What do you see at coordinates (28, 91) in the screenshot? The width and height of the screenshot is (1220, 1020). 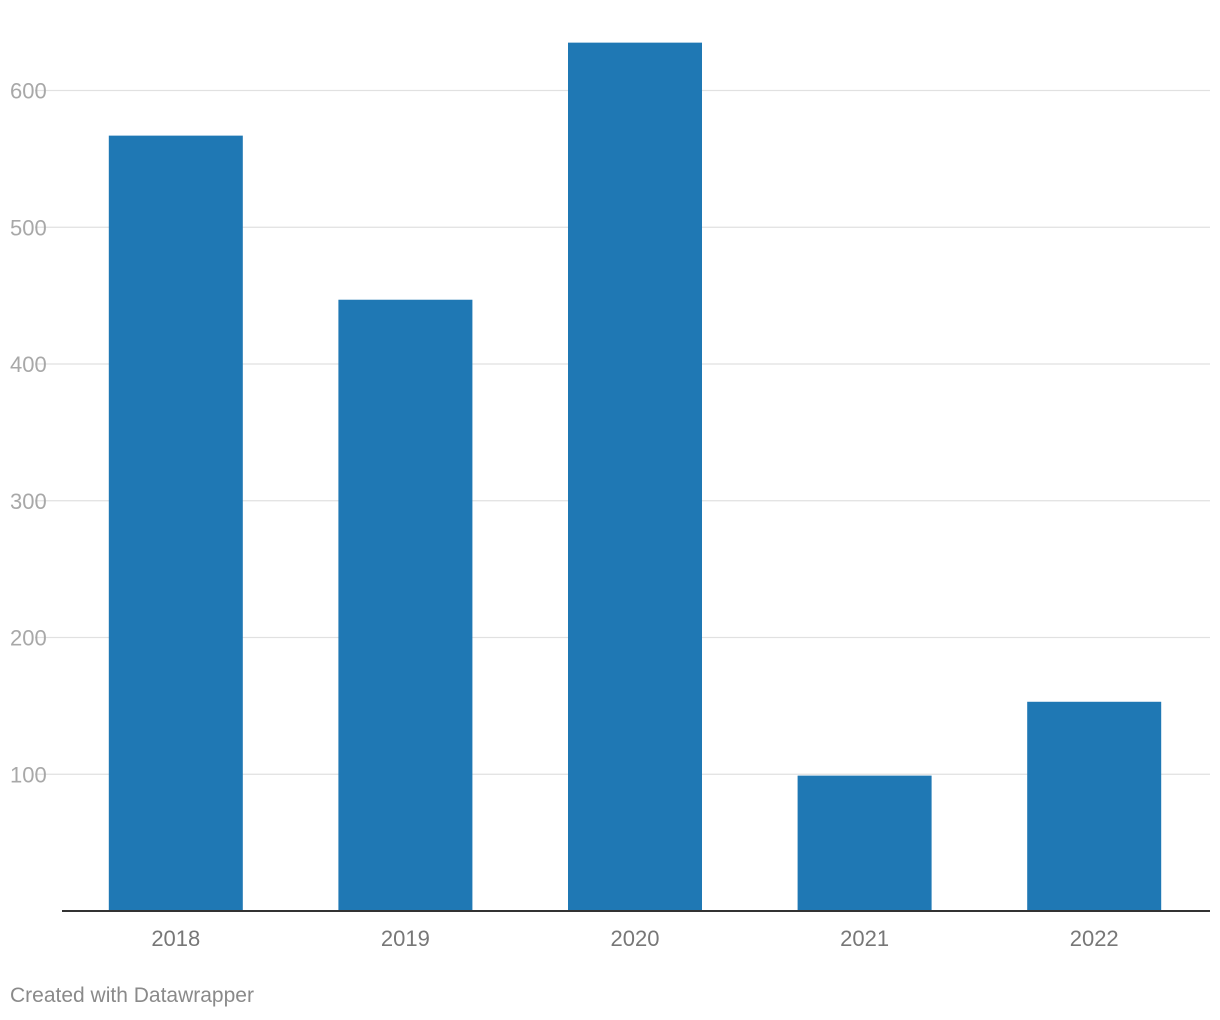 I see `y-tick-label: 600` at bounding box center [28, 91].